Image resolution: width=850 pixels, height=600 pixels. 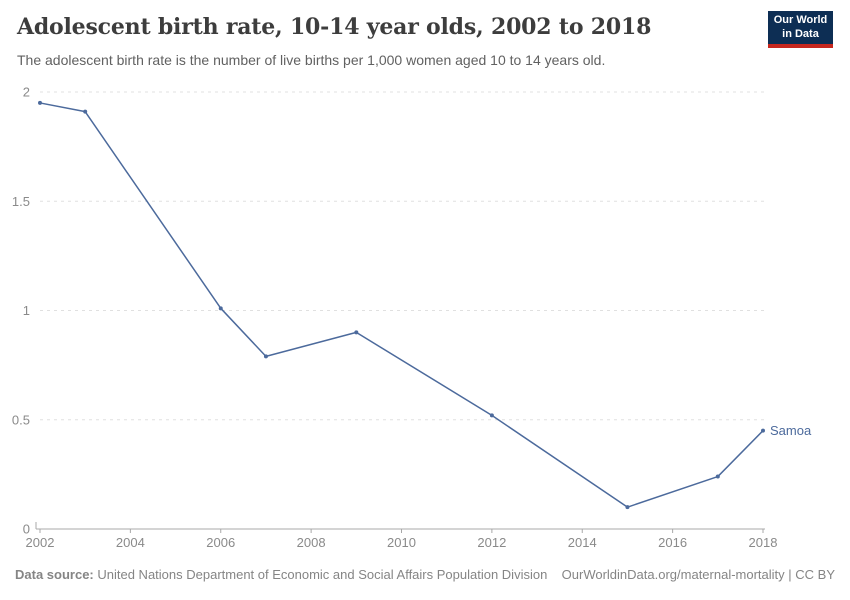 What do you see at coordinates (311, 542) in the screenshot?
I see `x-tick-label: 2008` at bounding box center [311, 542].